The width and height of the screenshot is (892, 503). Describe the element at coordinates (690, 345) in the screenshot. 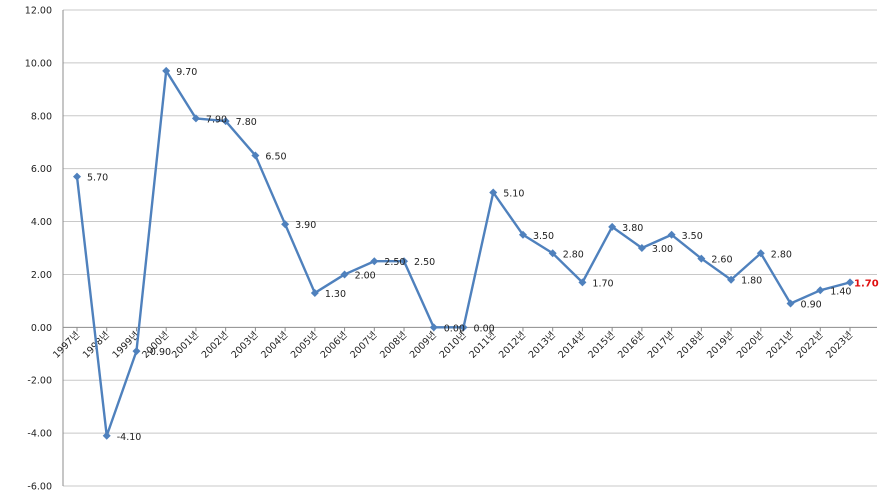

I see `x-tick-label: 2018년` at that location.